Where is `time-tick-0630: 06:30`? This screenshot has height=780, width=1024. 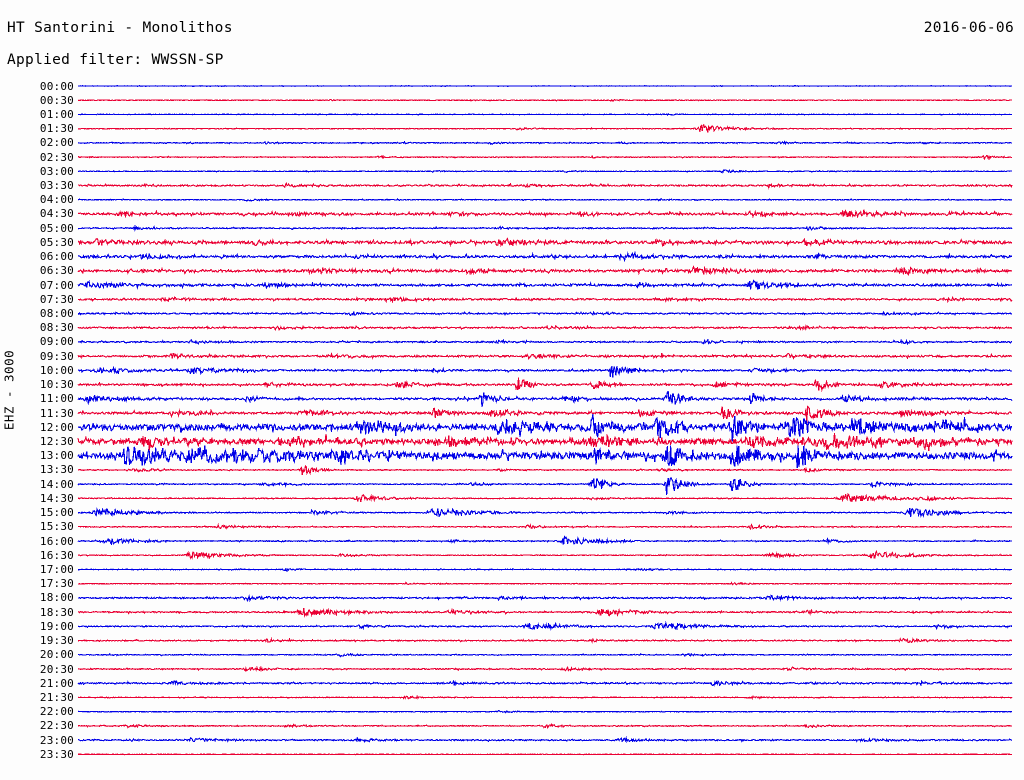 time-tick-0630: 06:30 is located at coordinates (56, 271).